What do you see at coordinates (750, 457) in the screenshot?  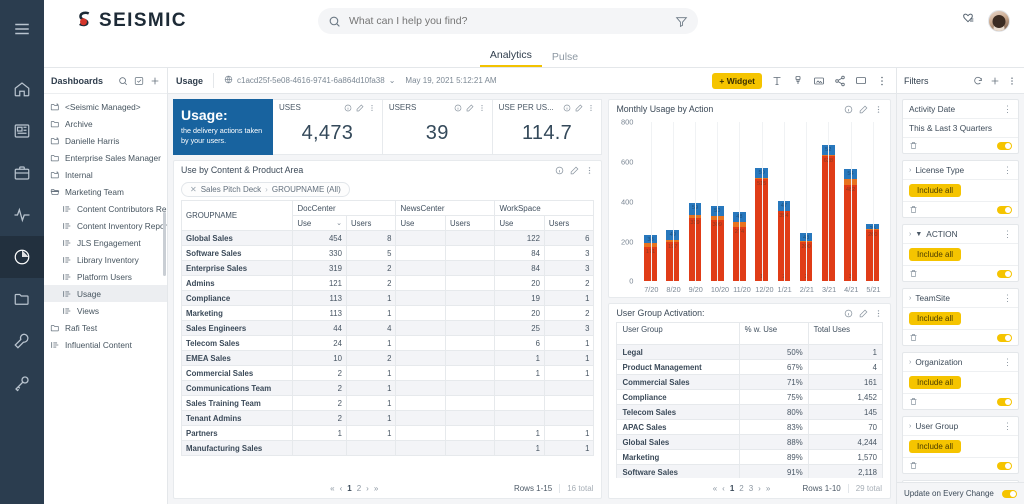 I see `table-row: Marketing 89% 1,570` at bounding box center [750, 457].